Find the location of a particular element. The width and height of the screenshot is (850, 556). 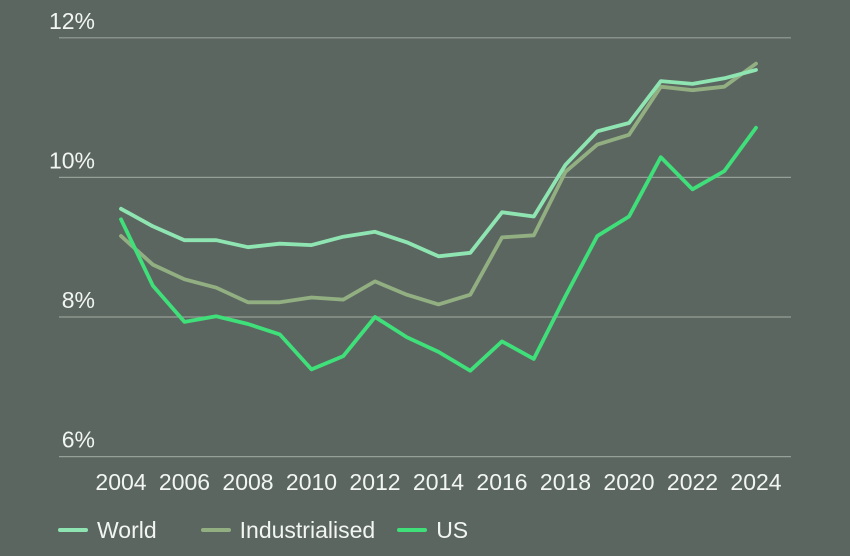

legend-label-world: World is located at coordinates (127, 530).